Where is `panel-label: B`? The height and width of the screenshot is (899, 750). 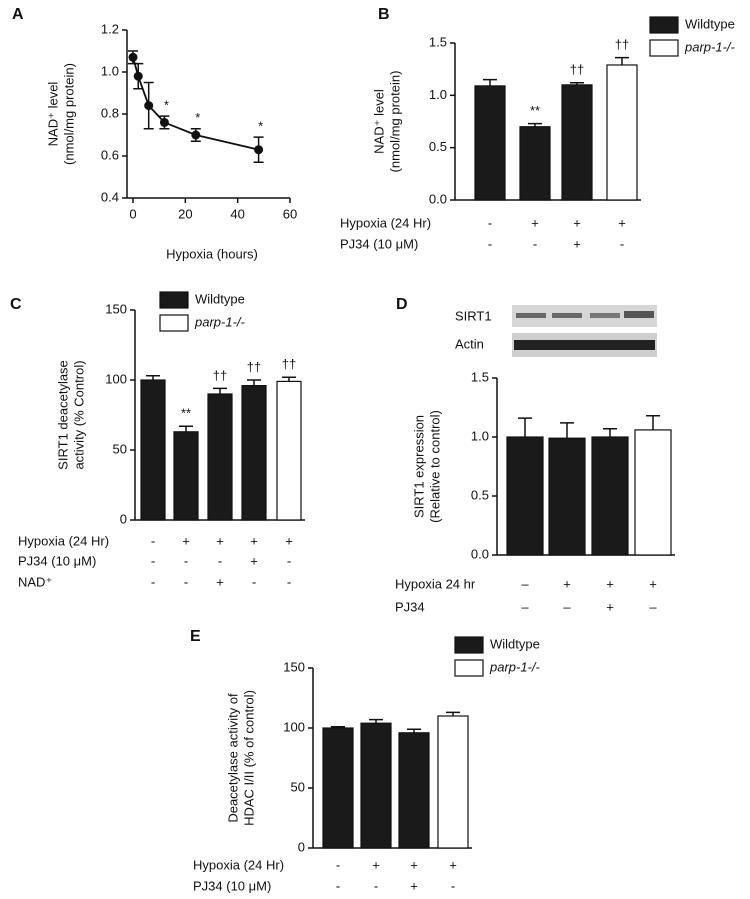
panel-label: B is located at coordinates (384, 14).